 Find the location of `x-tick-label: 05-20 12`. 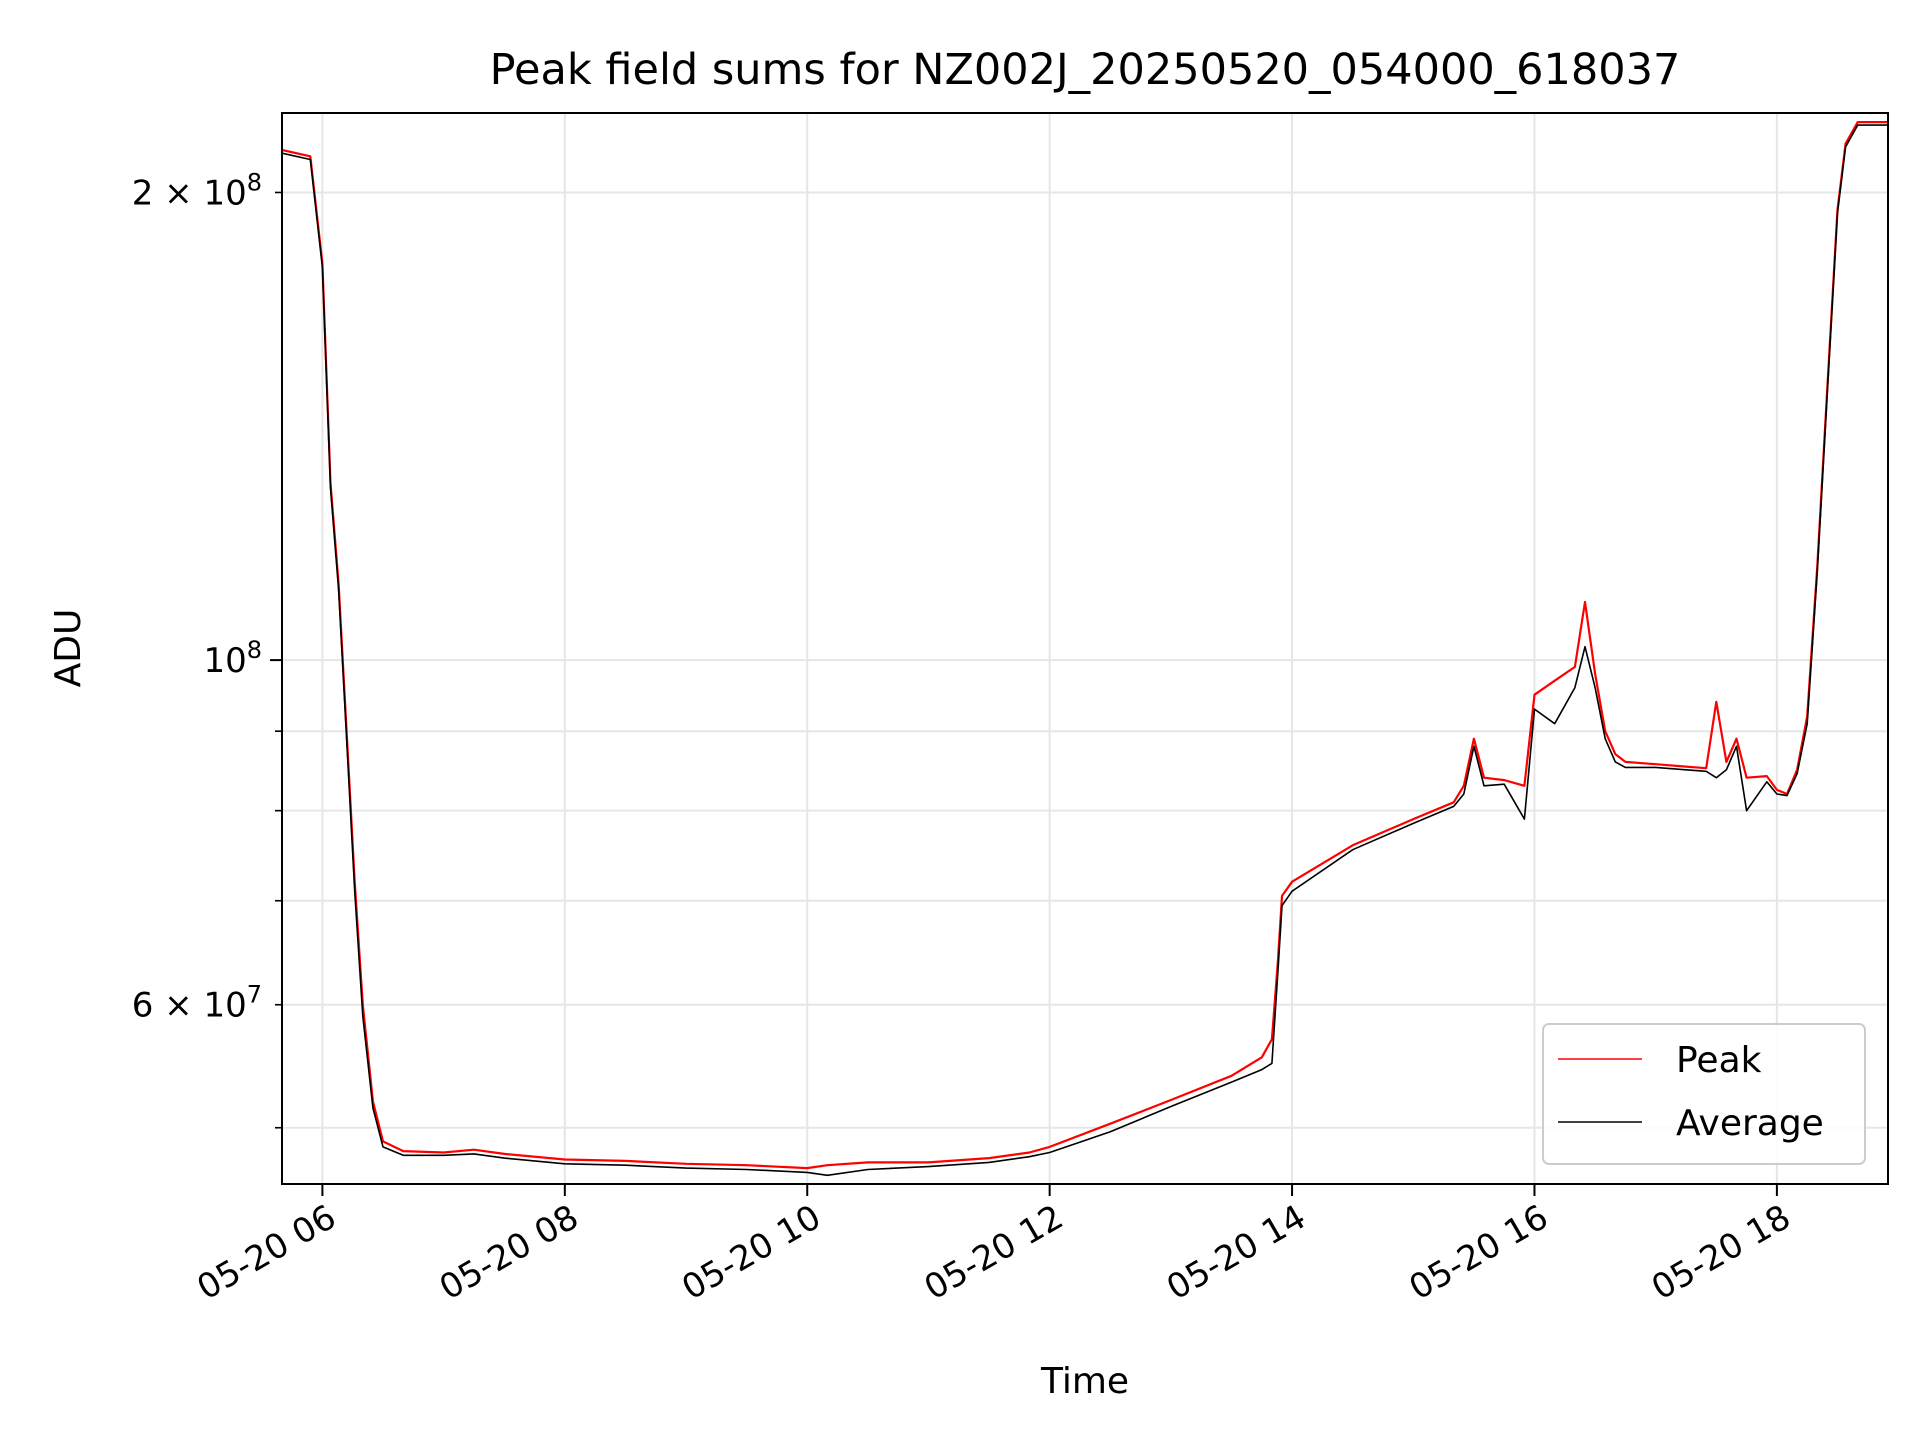

x-tick-label: 05-20 12 is located at coordinates (994, 1252).